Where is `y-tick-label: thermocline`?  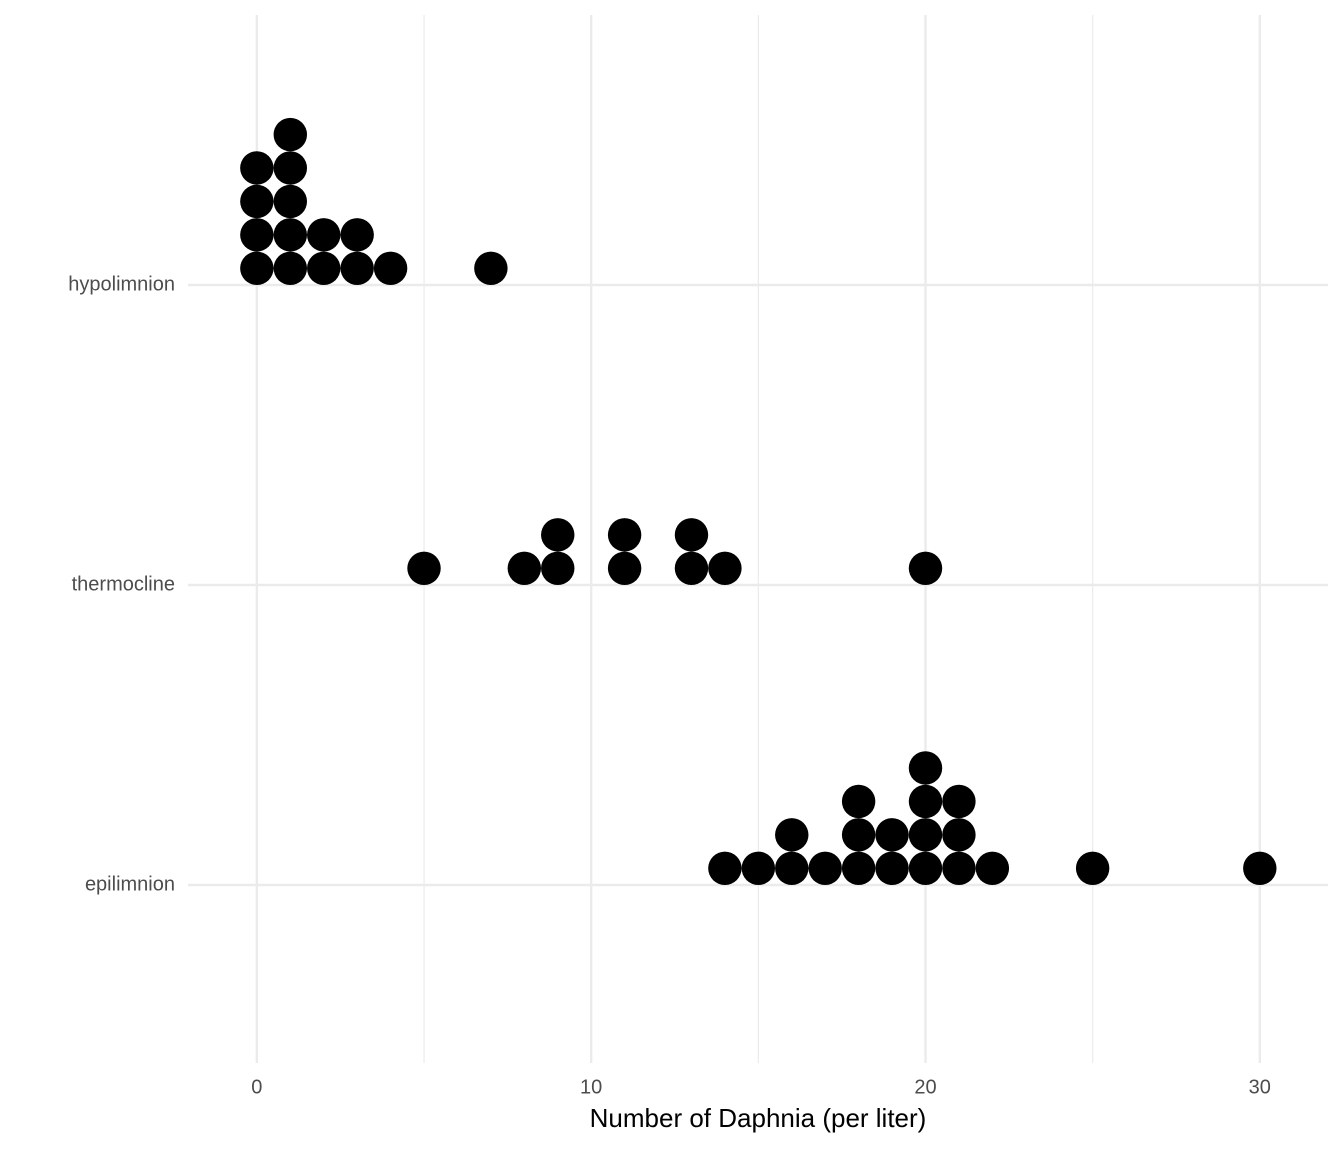
y-tick-label: thermocline is located at coordinates (123, 584).